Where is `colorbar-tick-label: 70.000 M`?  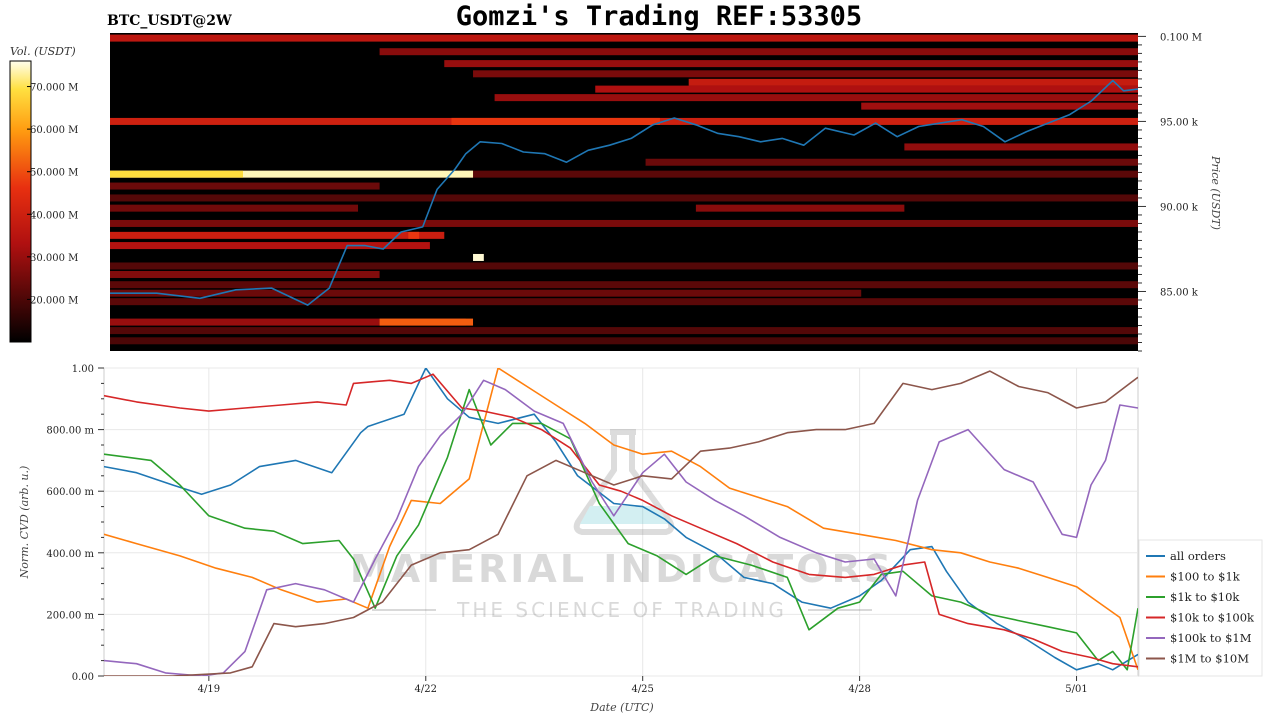
colorbar-tick-label: 70.000 M is located at coordinates (54, 88).